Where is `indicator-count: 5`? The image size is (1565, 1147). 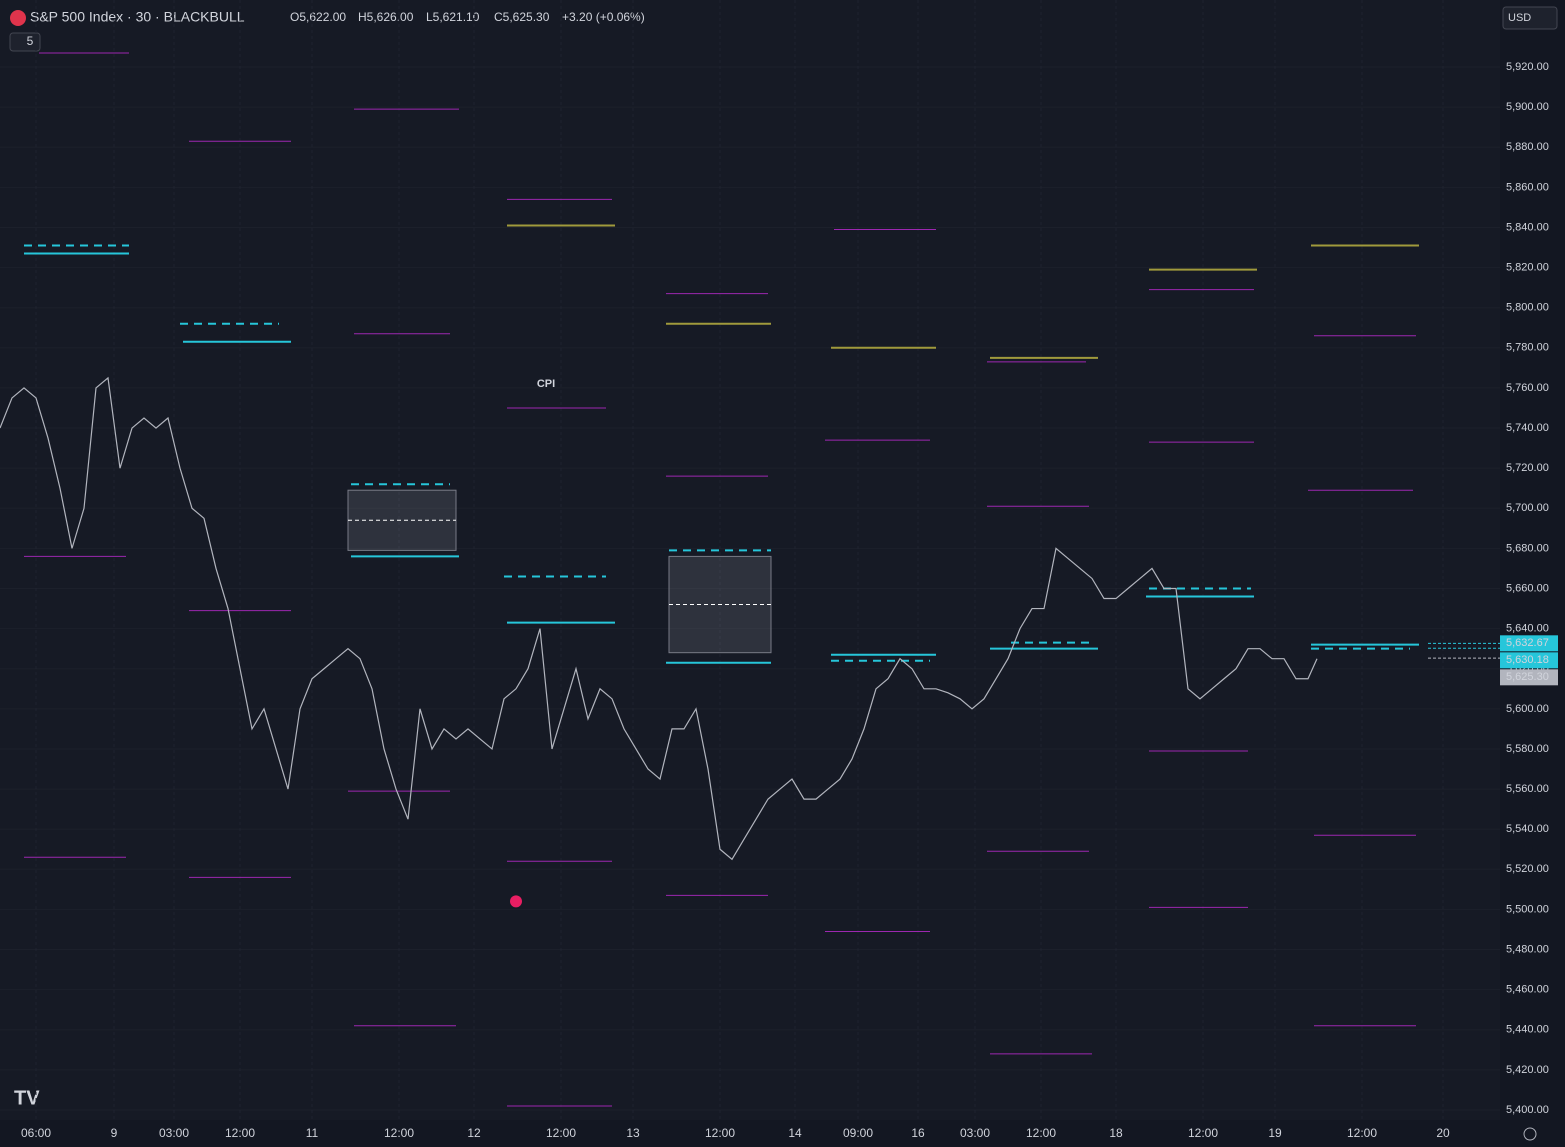 indicator-count: 5 is located at coordinates (30, 41).